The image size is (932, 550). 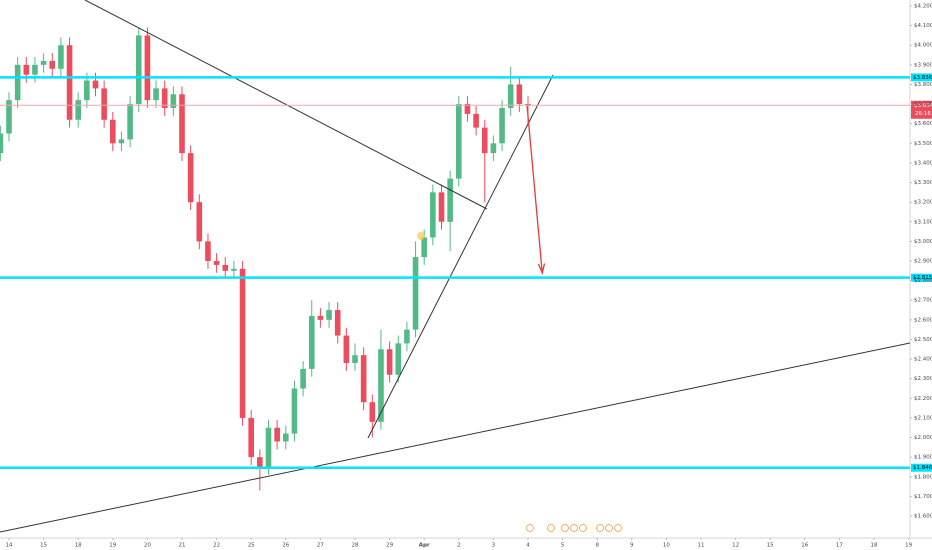 I want to click on arrow-head, so click(x=541, y=269).